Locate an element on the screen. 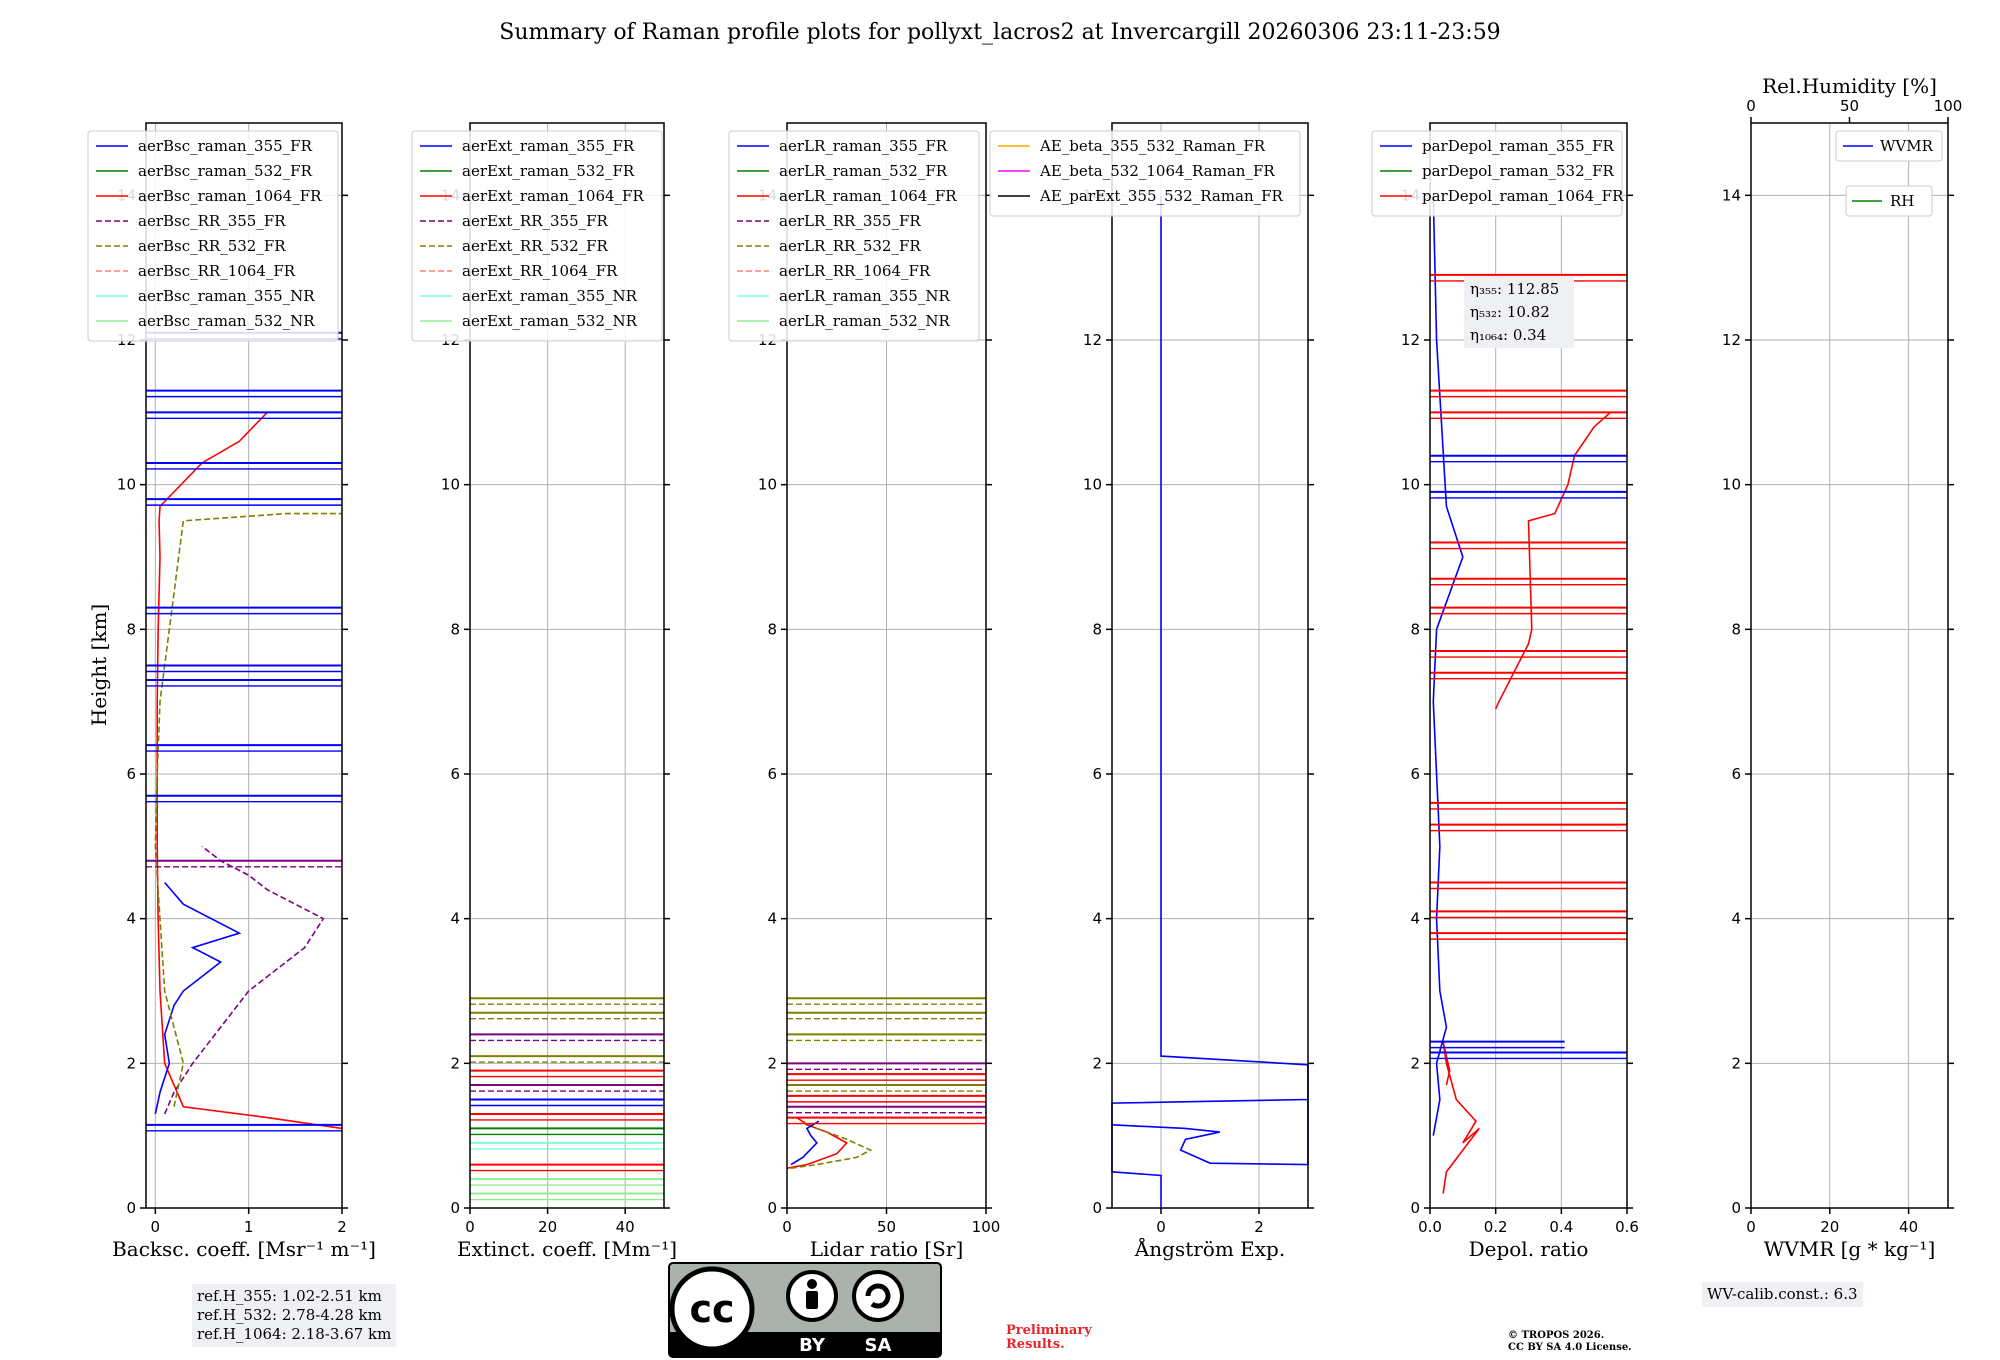  legend-label: aerLR_raman_355_NR is located at coordinates (864, 296).